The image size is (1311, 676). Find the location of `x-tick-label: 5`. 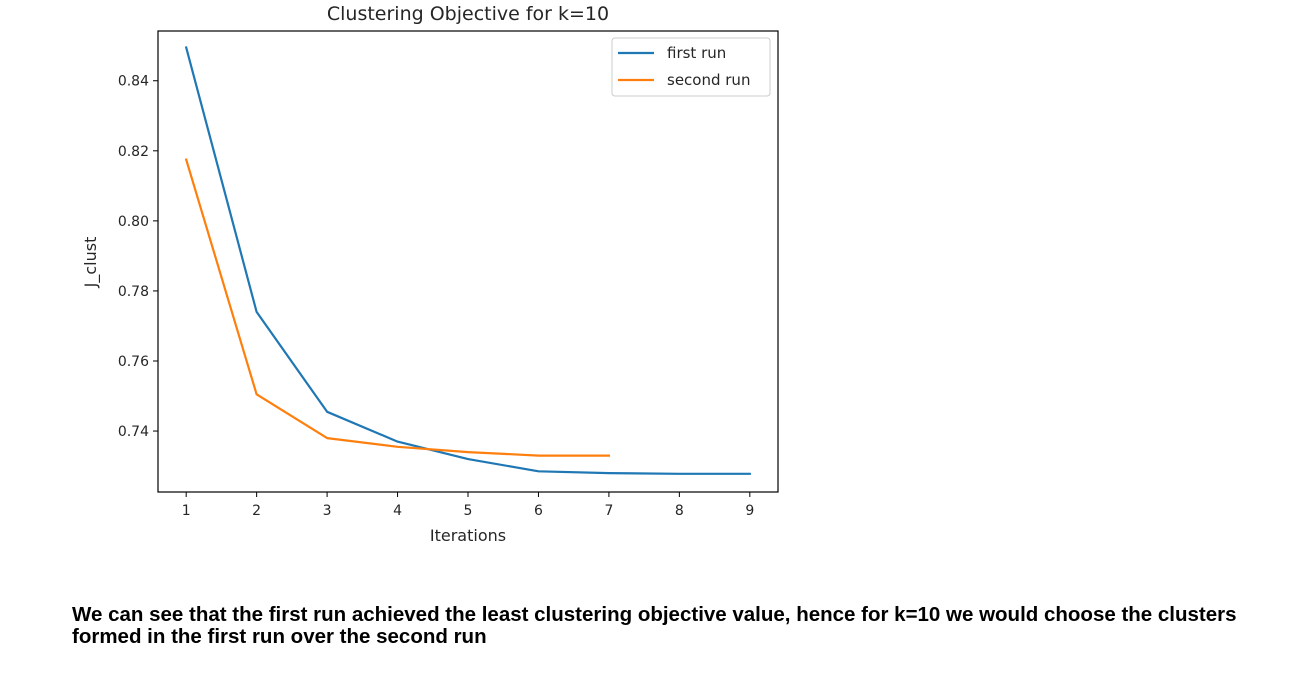

x-tick-label: 5 is located at coordinates (468, 511).